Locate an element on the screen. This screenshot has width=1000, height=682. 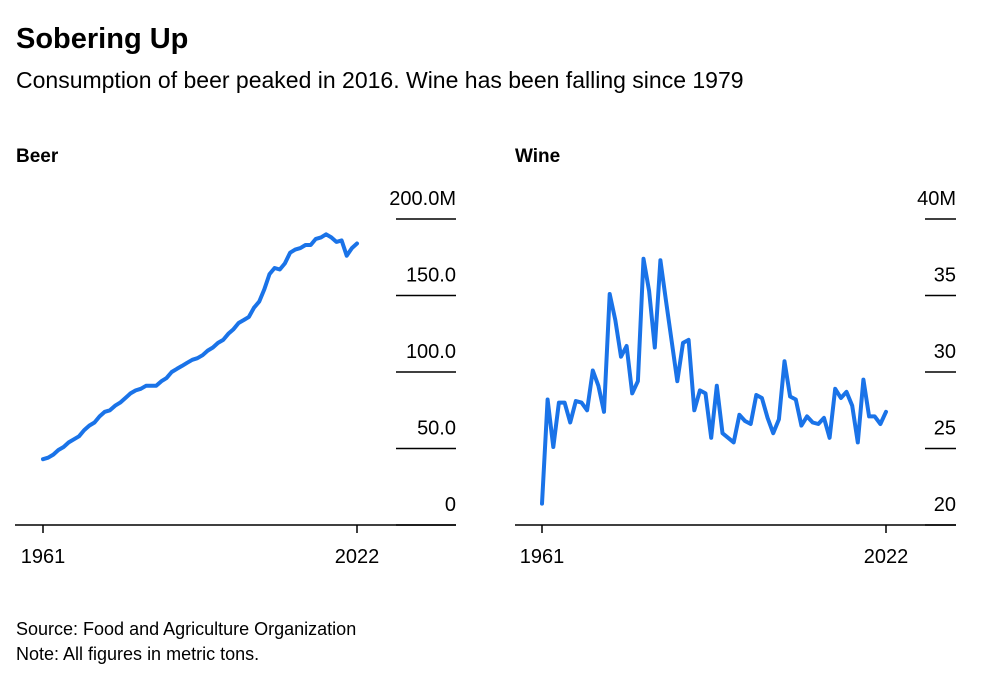
y-tick-label: 100.0 is located at coordinates (431, 352).